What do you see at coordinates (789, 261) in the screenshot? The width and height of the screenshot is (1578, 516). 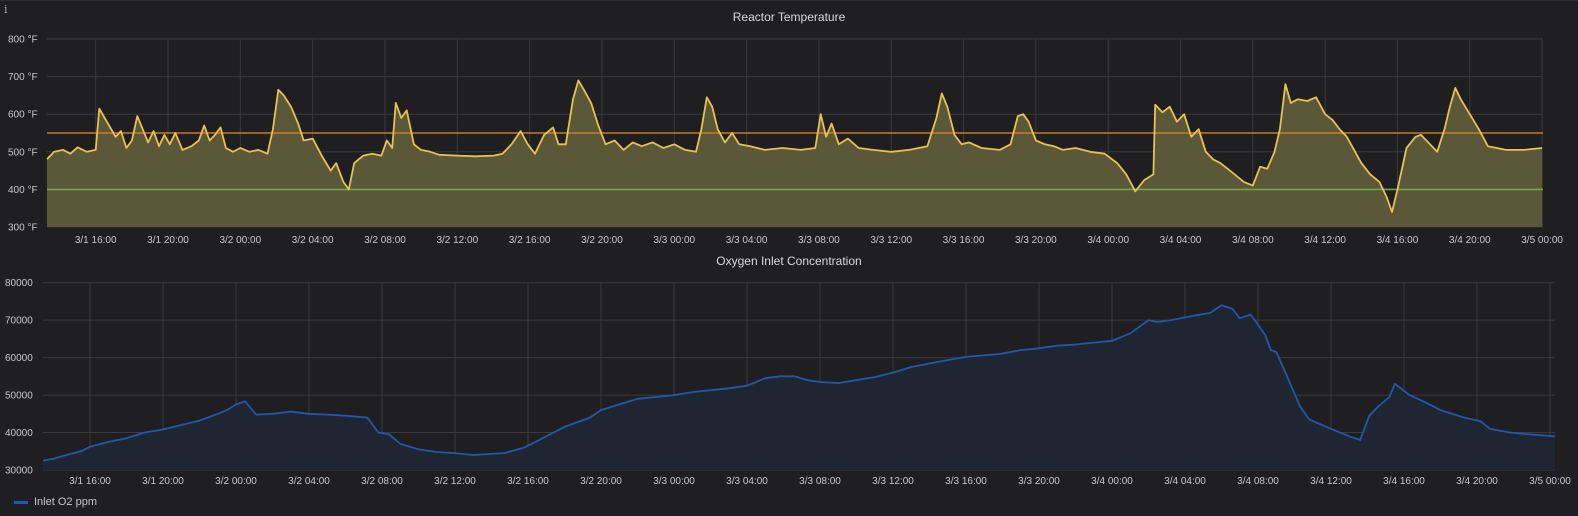 I see `oxygen-inlet-title: Oxygen Inlet Concentration` at bounding box center [789, 261].